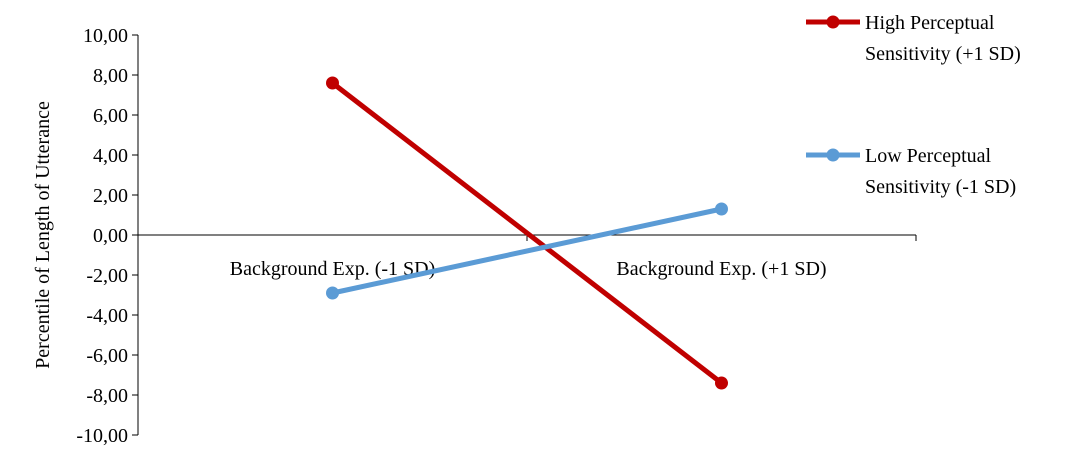 The image size is (1082, 450). Describe the element at coordinates (333, 269) in the screenshot. I see `x-category-label: Background Exp. (-1 SD)` at that location.